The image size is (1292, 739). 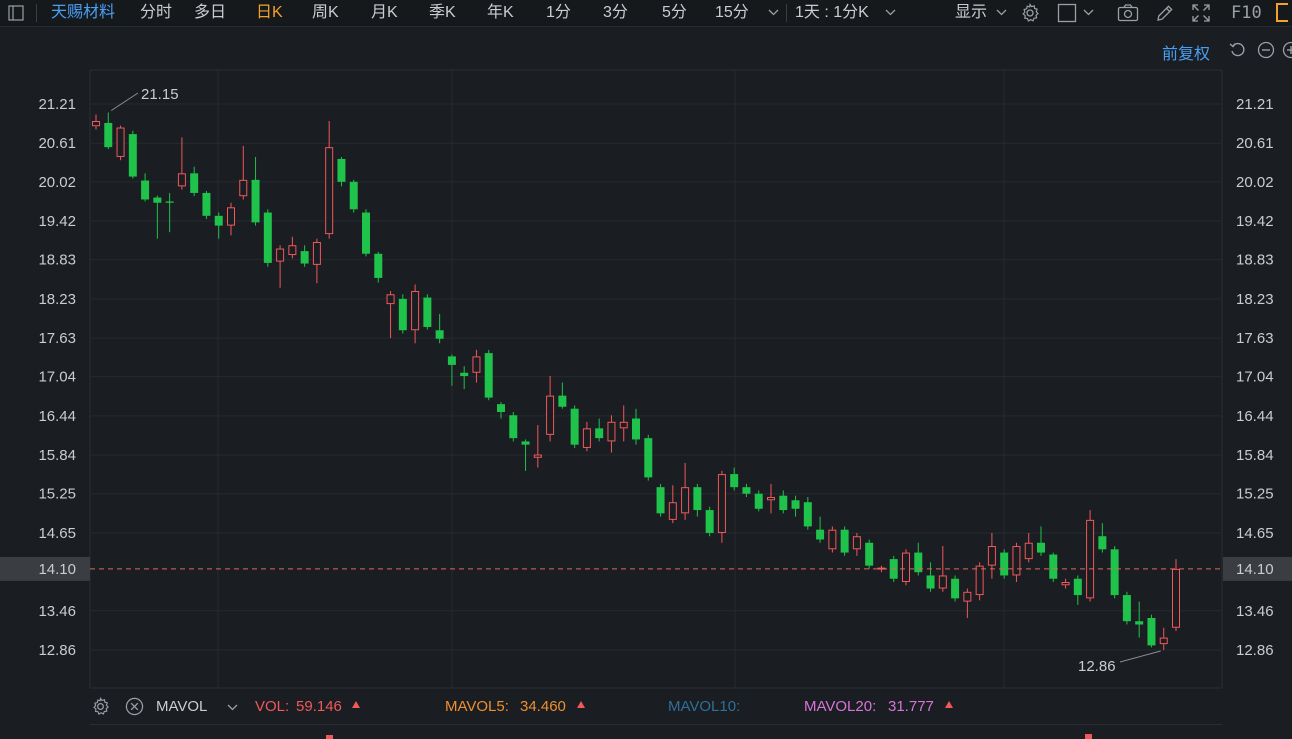 What do you see at coordinates (1140, 656) in the screenshot?
I see `low-pointer-line` at bounding box center [1140, 656].